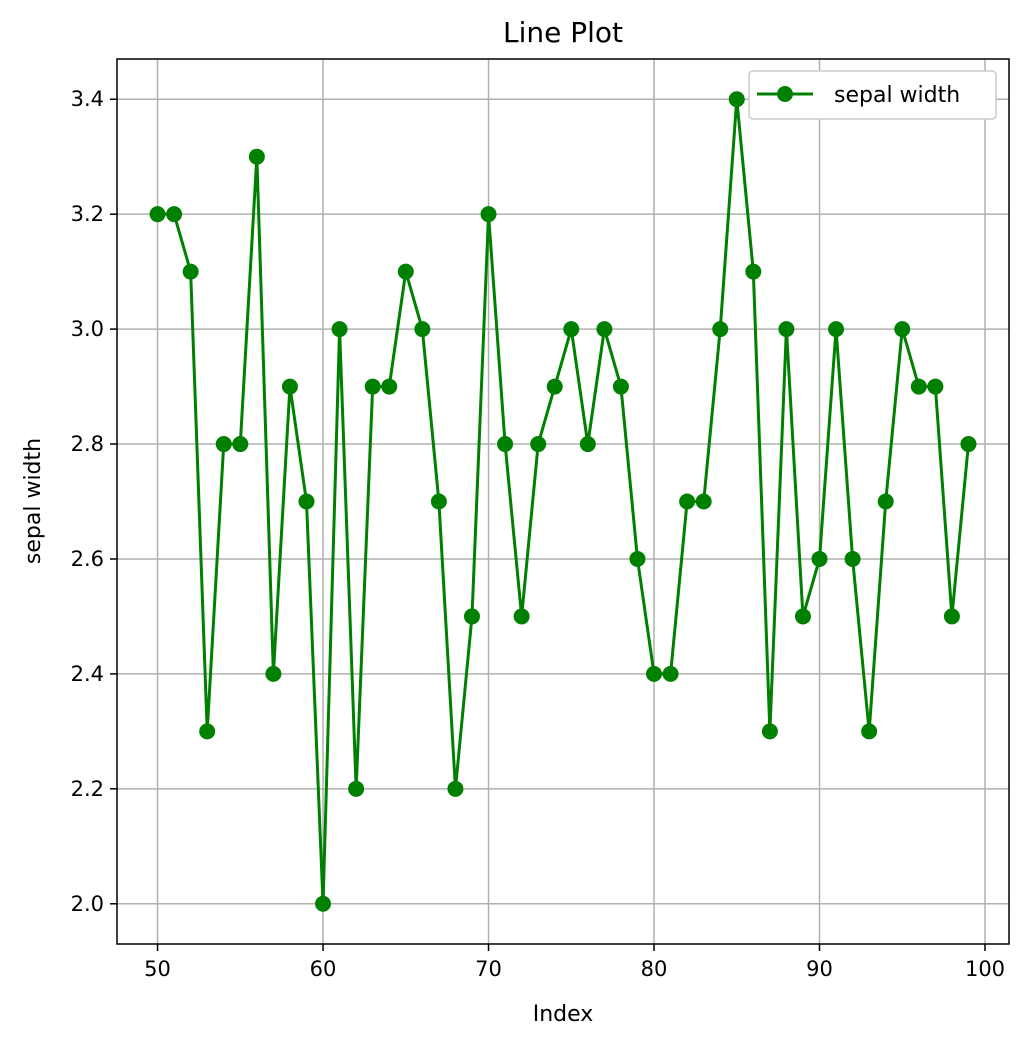 Image resolution: width=1030 pixels, height=1046 pixels. What do you see at coordinates (33, 501) in the screenshot?
I see `y-axis-label: sepal width` at bounding box center [33, 501].